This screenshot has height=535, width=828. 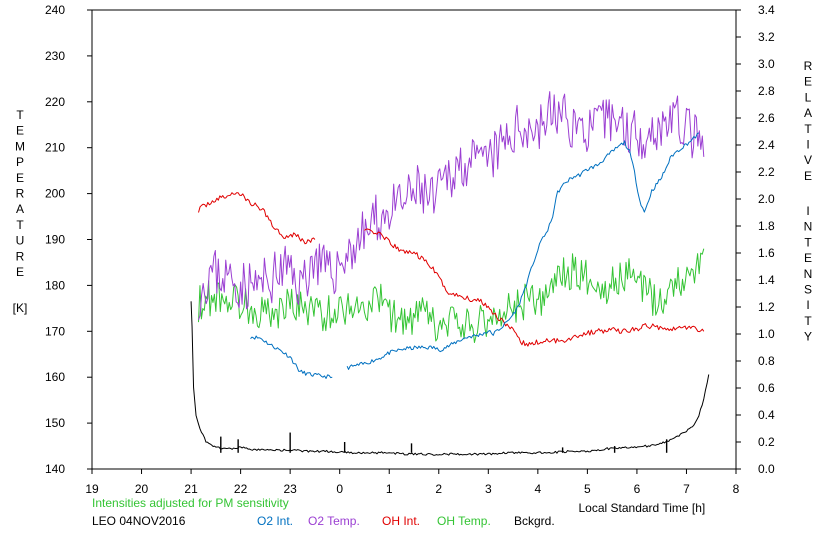 I want to click on legend-item-3: OH Temp., so click(x=464, y=521).